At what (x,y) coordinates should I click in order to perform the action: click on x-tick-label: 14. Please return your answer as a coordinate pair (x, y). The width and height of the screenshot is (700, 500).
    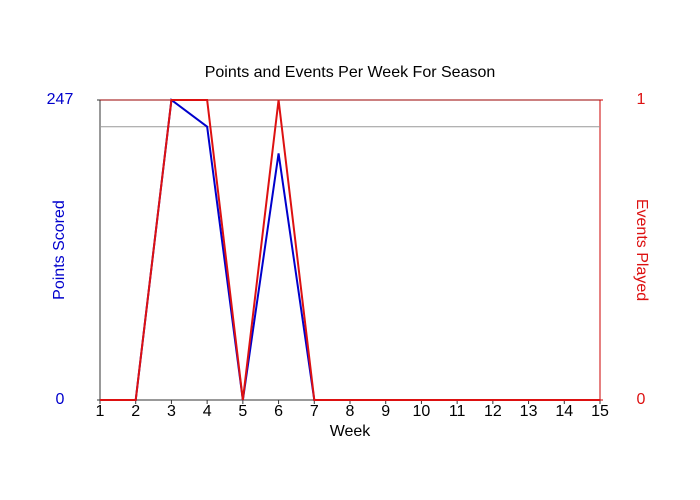
    Looking at the image, I should click on (564, 411).